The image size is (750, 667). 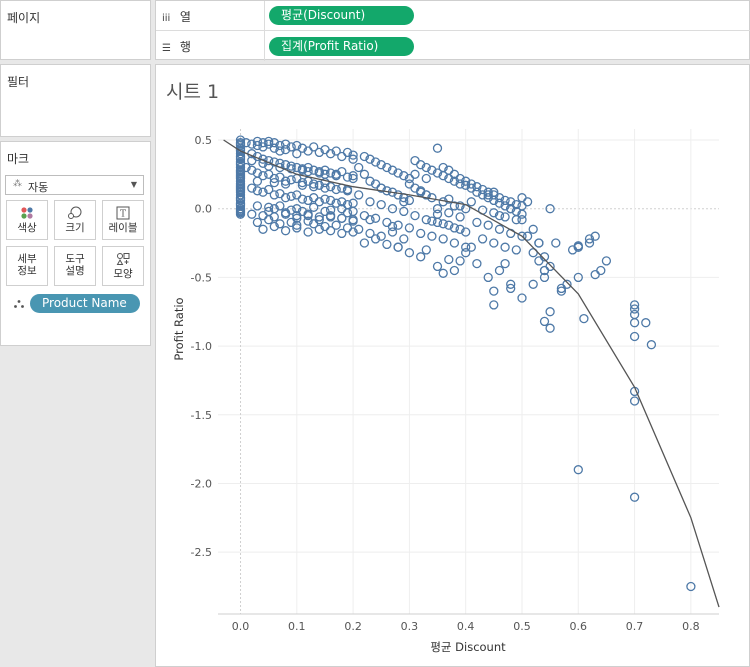 I want to click on detail-pill-product-name: Product Name, so click(x=85, y=303).